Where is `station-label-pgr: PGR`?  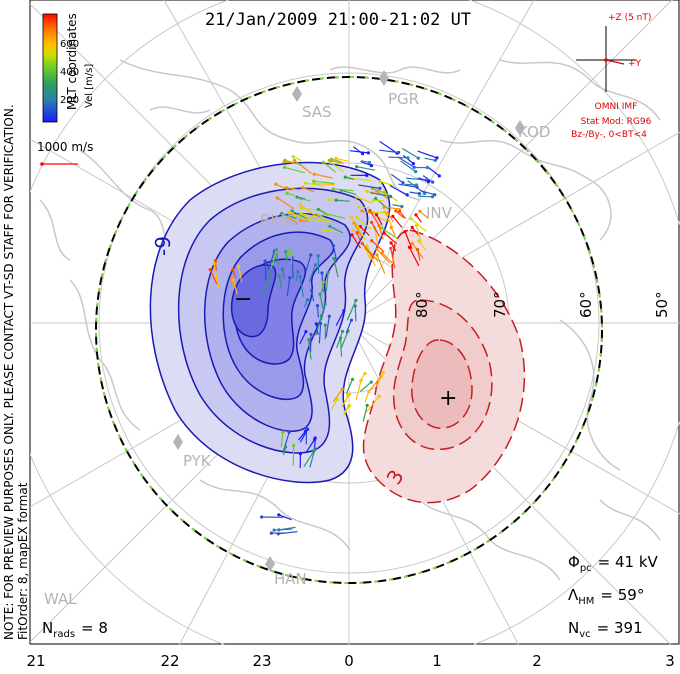 station-label-pgr: PGR is located at coordinates (403, 99).